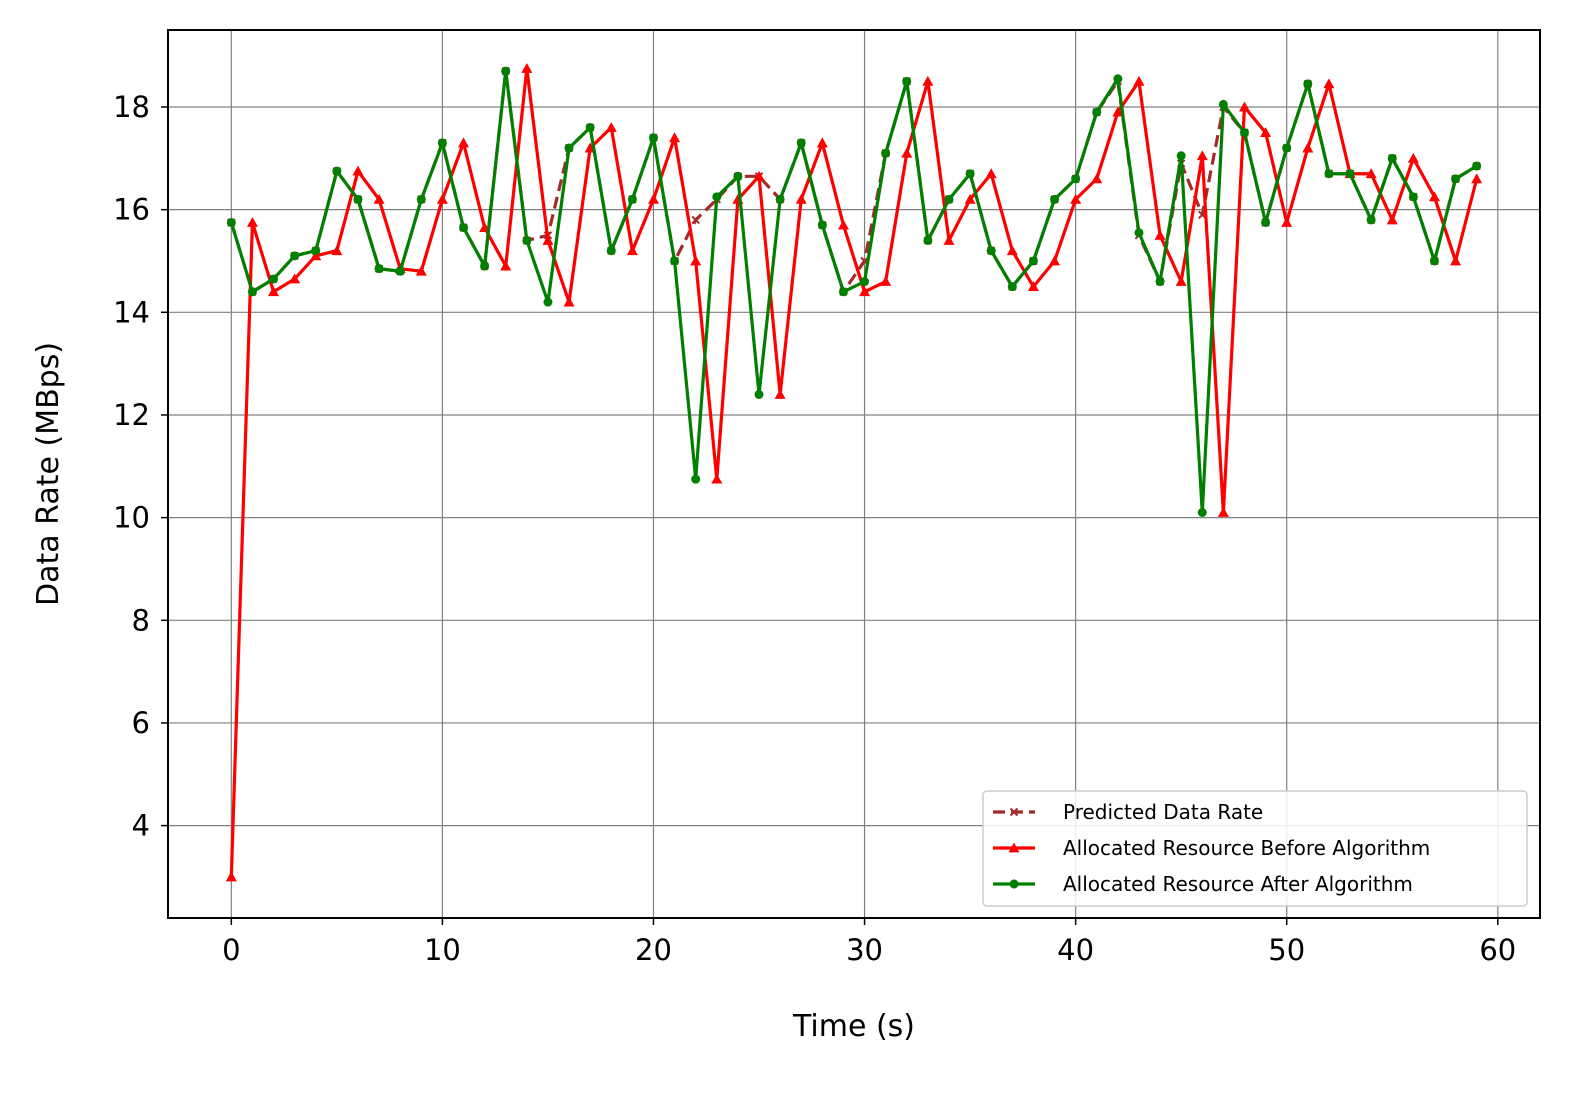  I want to click on x-tick-label: 0, so click(231, 950).